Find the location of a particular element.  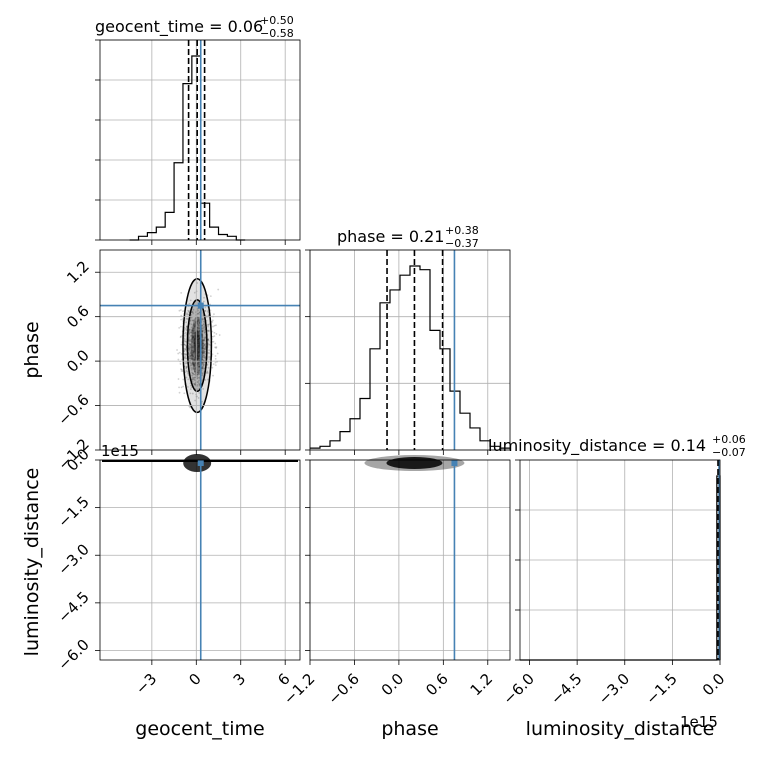

ytick-phase-0: 1.2 is located at coordinates (78, 272).